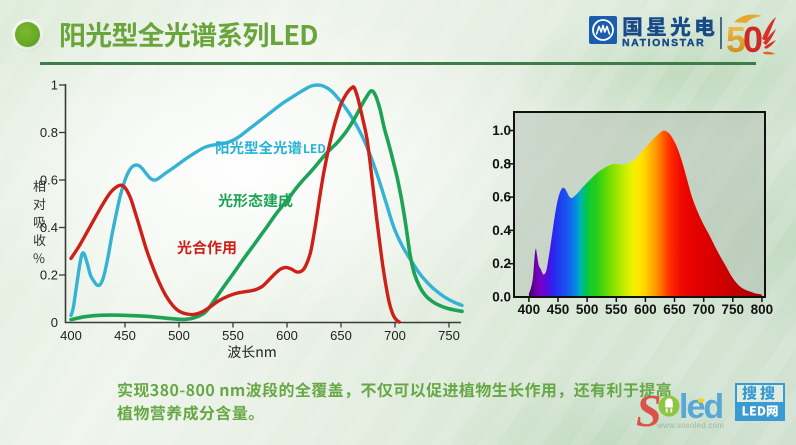 This screenshot has width=796, height=445. What do you see at coordinates (690, 425) in the screenshot?
I see `svg-text: www.sosoled.com` at bounding box center [690, 425].